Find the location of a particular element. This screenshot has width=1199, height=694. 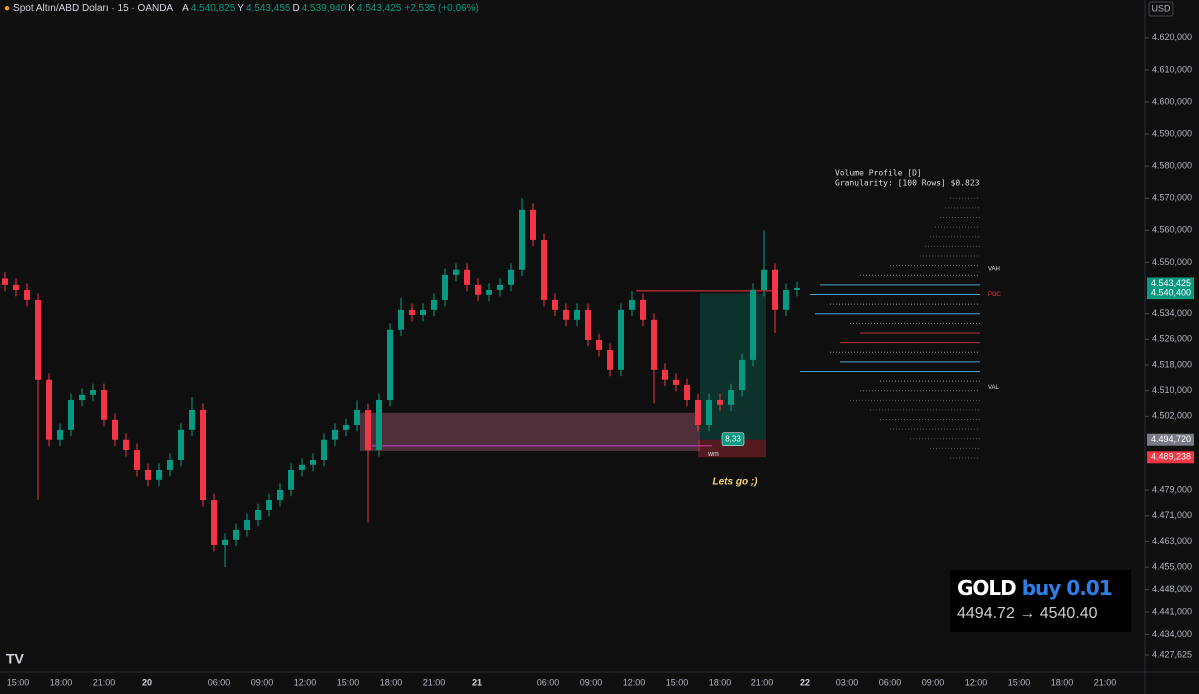

ohlc-value: 4.540,825 is located at coordinates (213, 8).